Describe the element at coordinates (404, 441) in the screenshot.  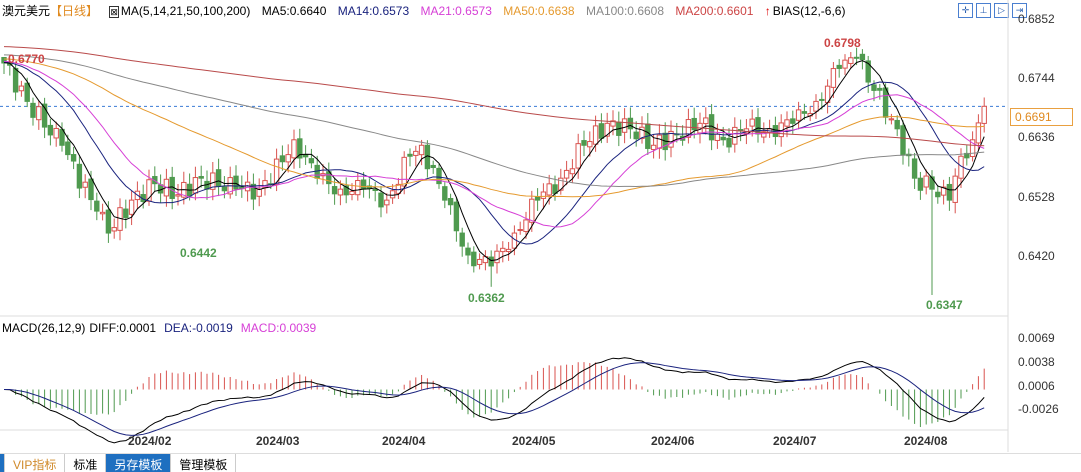
I see `x-tick: 2024/04` at that location.